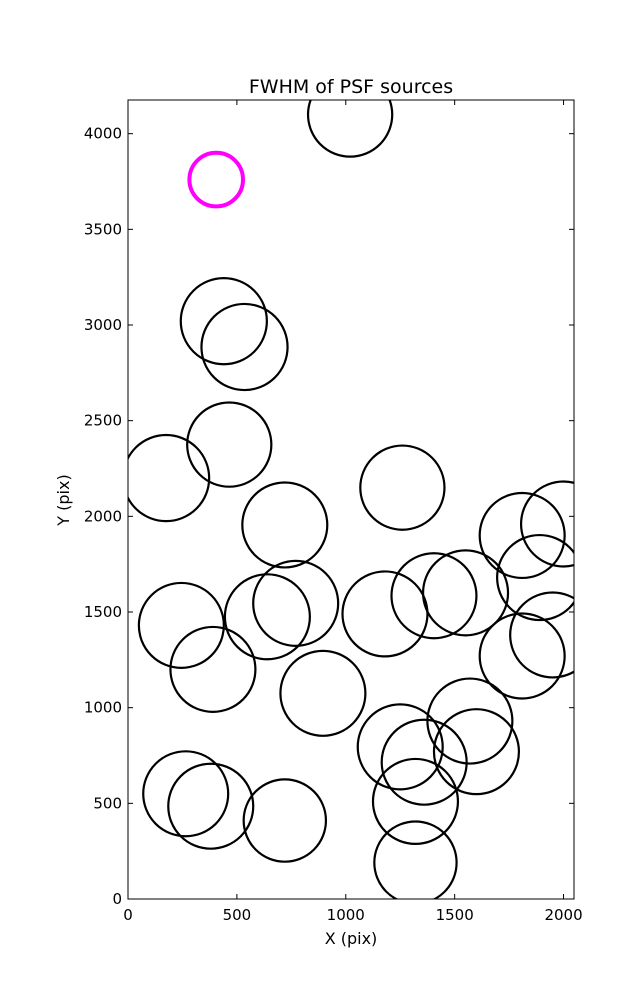  What do you see at coordinates (63, 500) in the screenshot?
I see `y-axis-label: Y (pix)` at bounding box center [63, 500].